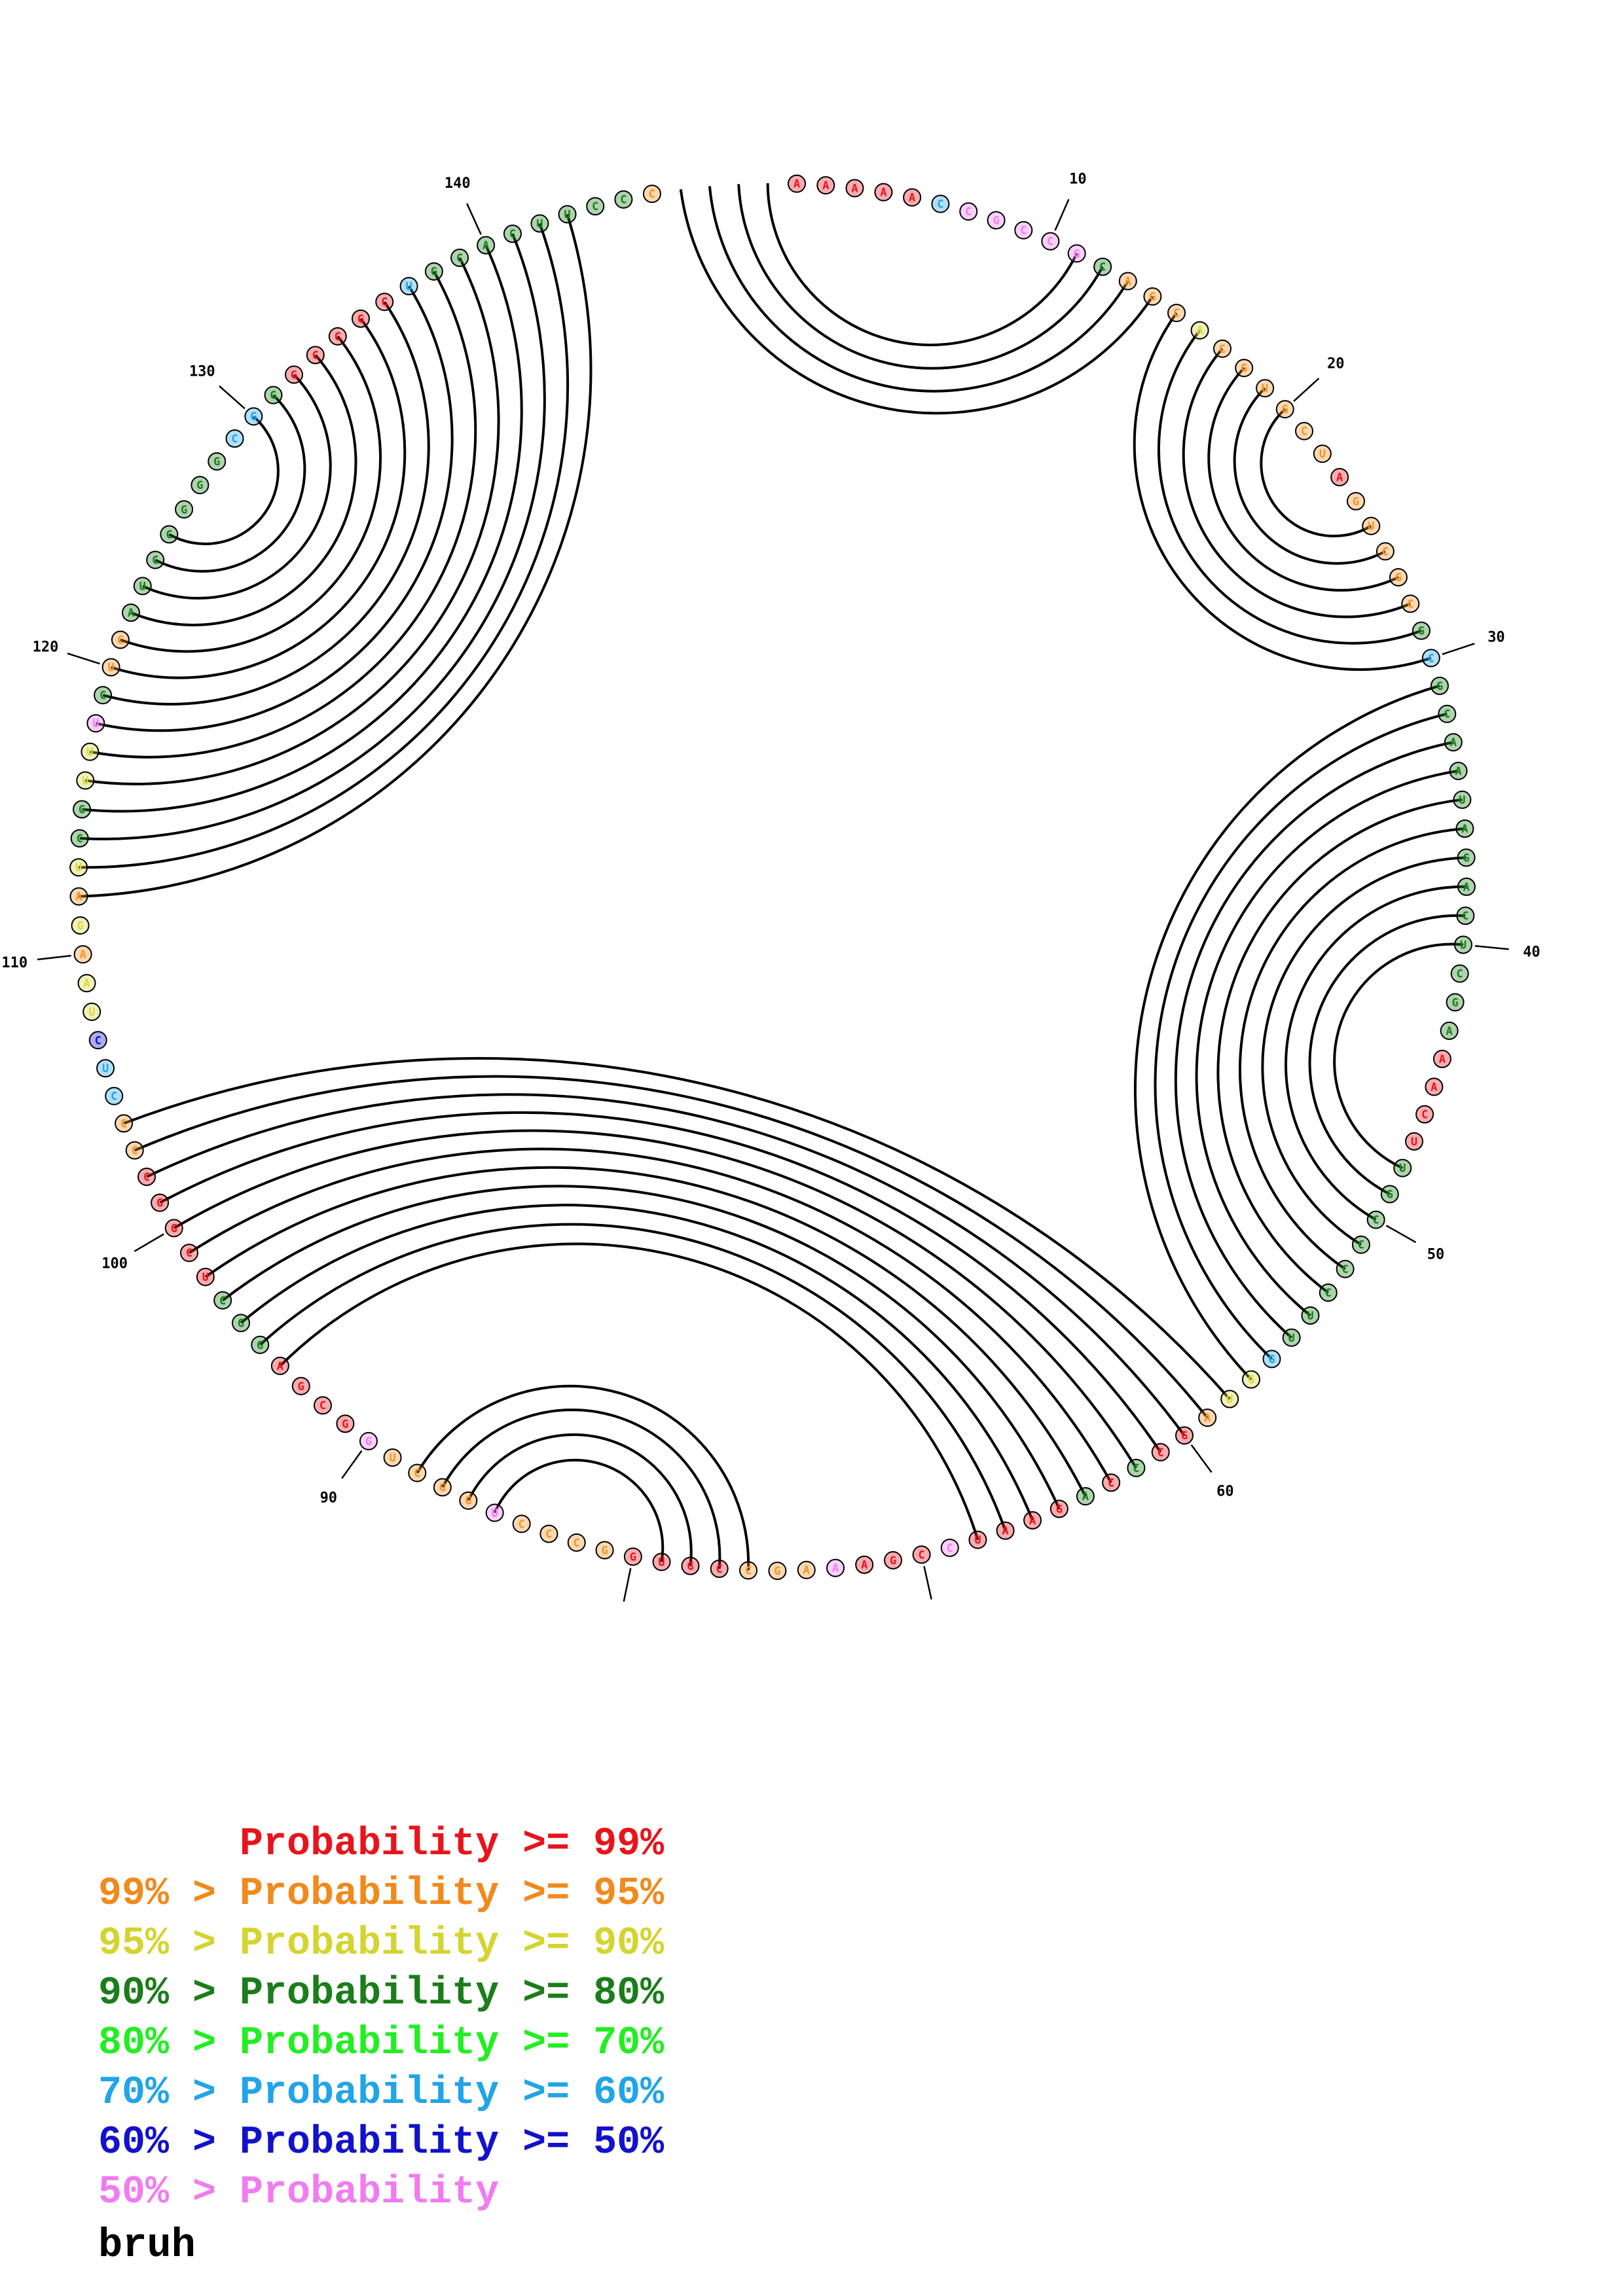  I want to click on legend-row: 95% > Probability >= 90%, so click(381, 1944).